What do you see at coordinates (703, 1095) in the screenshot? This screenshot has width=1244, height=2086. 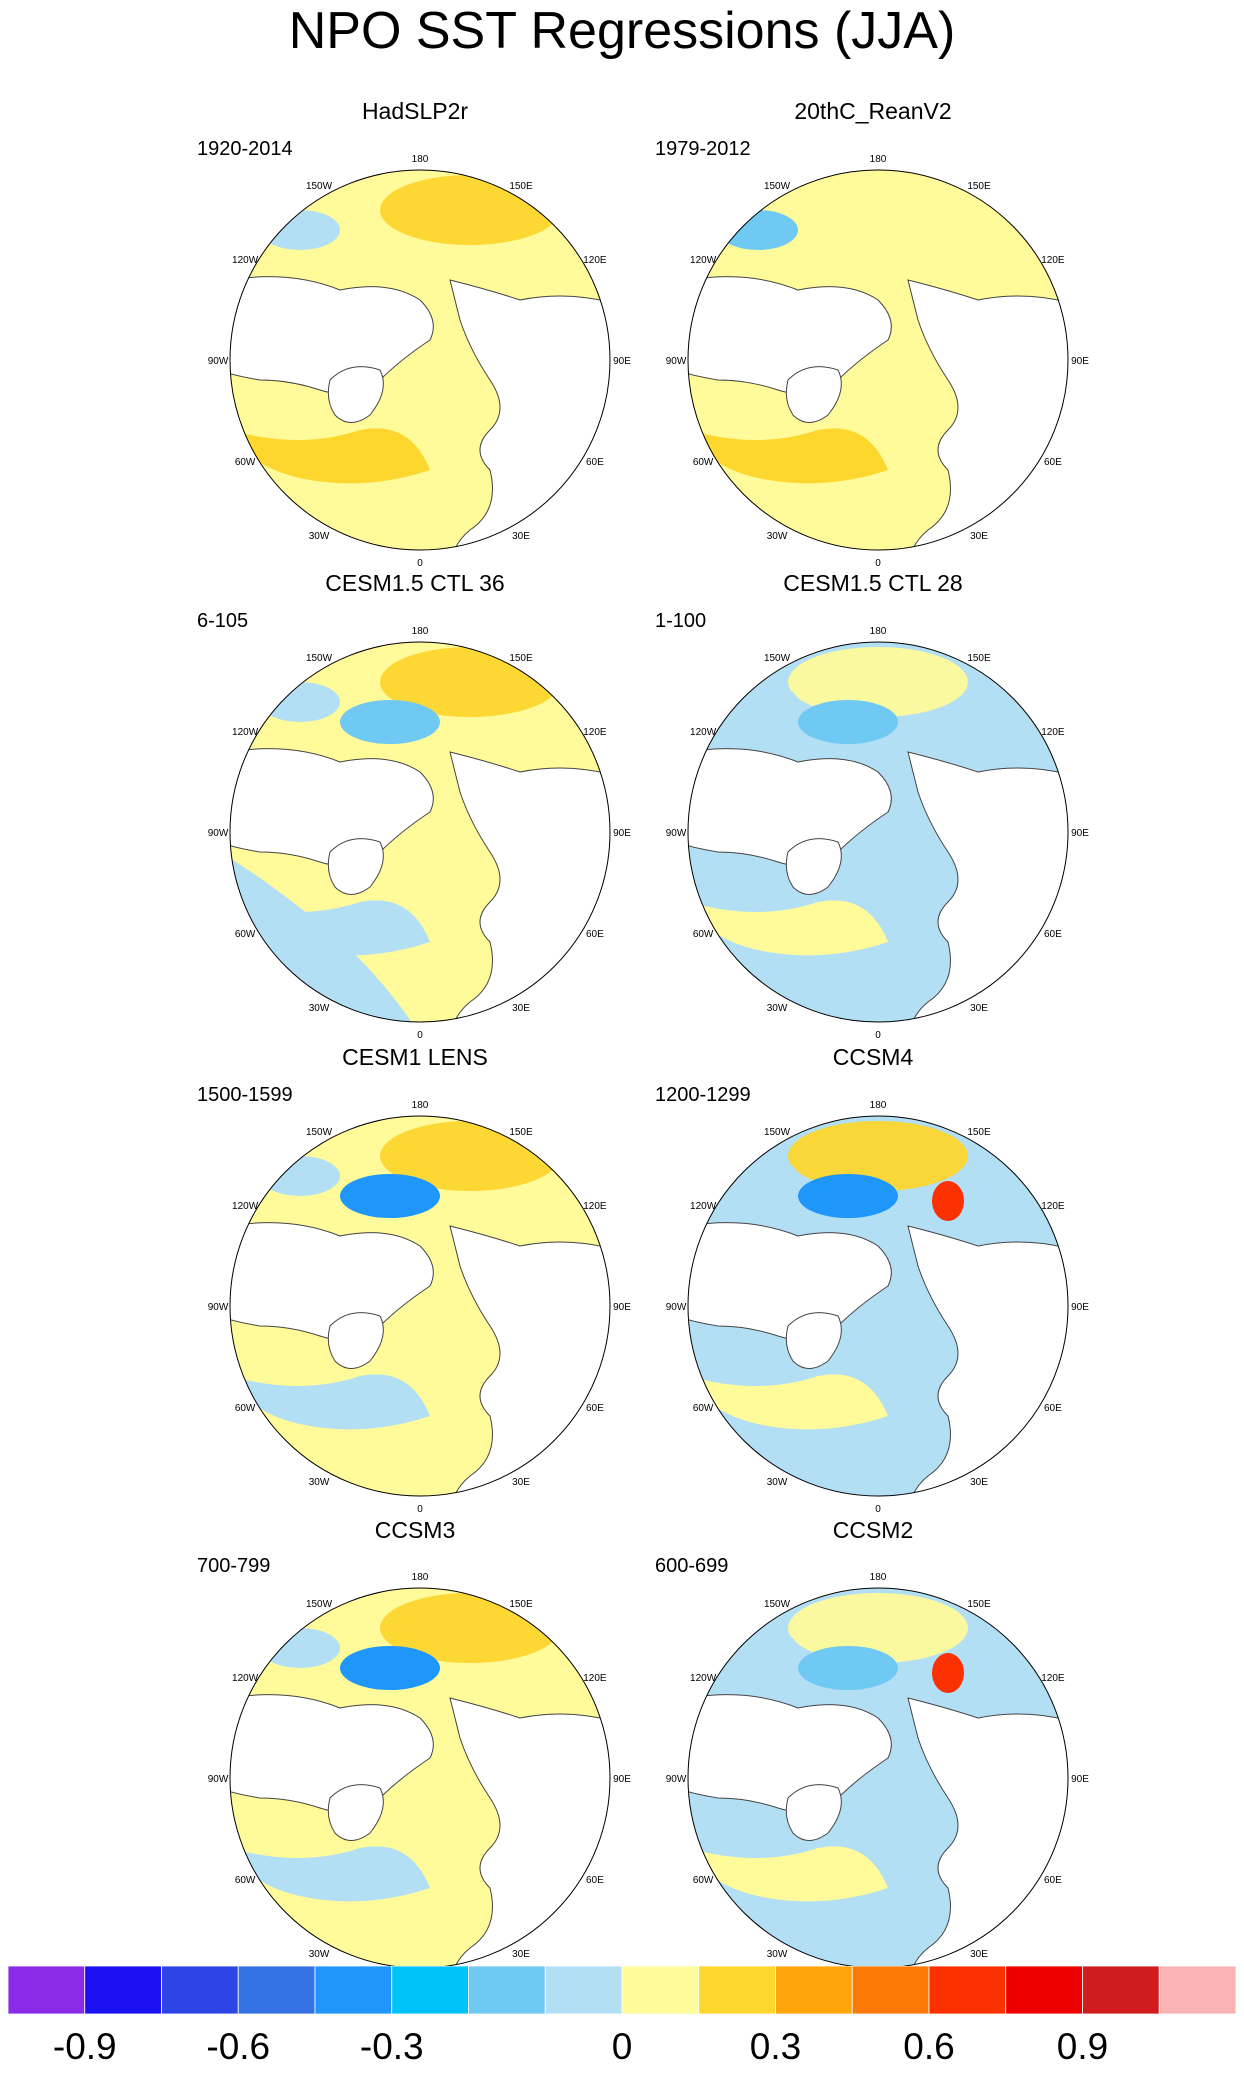 I see `panel-period: 1200-1299` at bounding box center [703, 1095].